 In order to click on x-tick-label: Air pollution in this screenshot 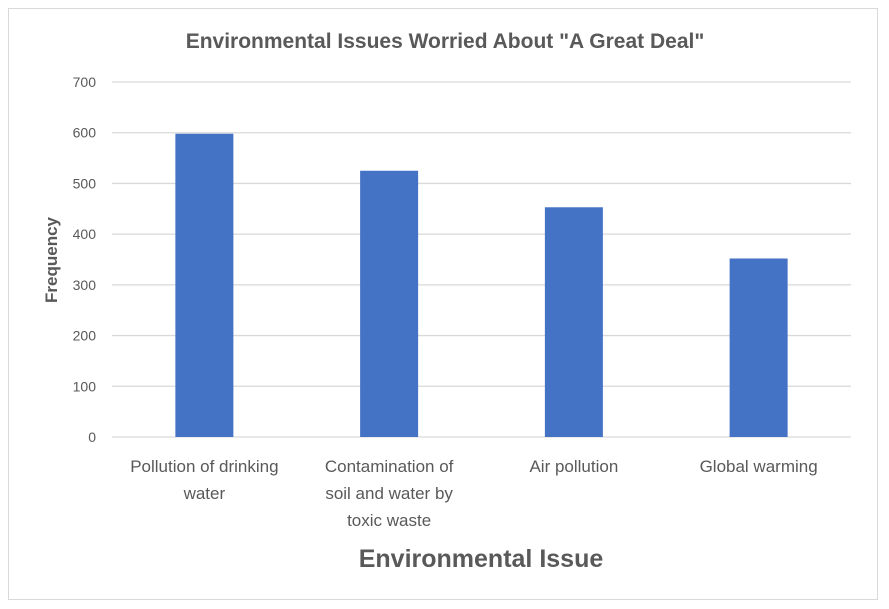, I will do `click(573, 466)`.